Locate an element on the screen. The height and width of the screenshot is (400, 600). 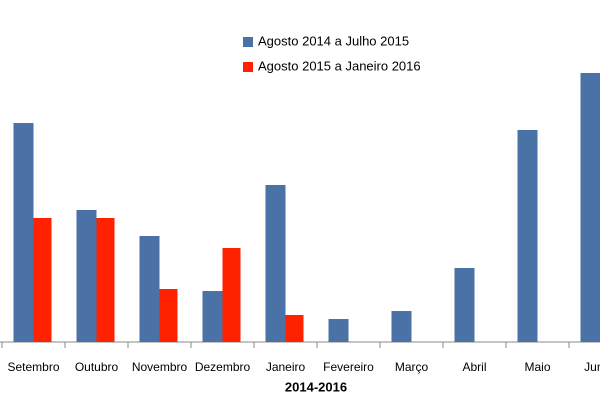
x-tick-label: Janeiro is located at coordinates (286, 367).